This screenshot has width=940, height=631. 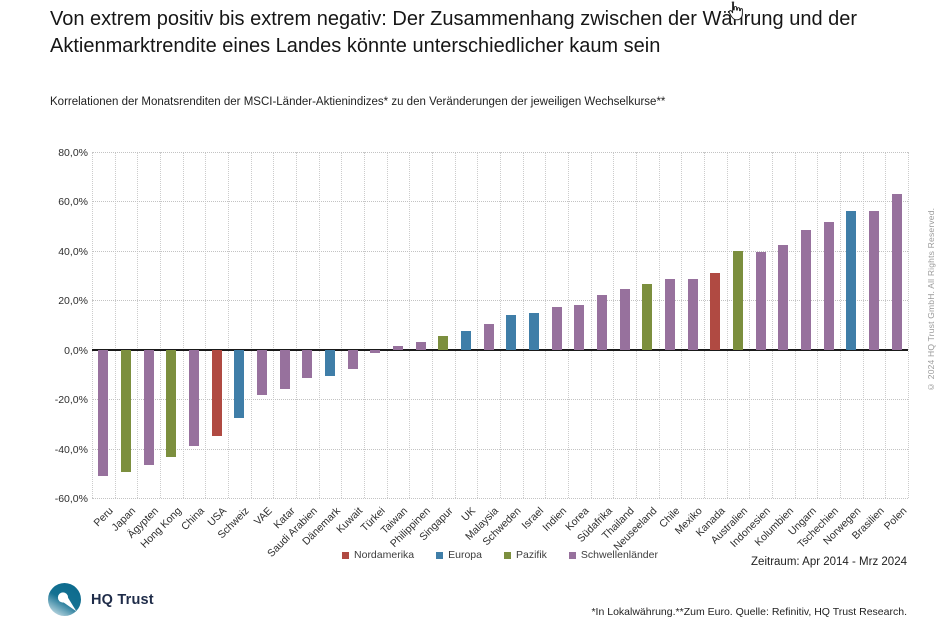 What do you see at coordinates (73, 153) in the screenshot?
I see `y-tick-label: 80,0%` at bounding box center [73, 153].